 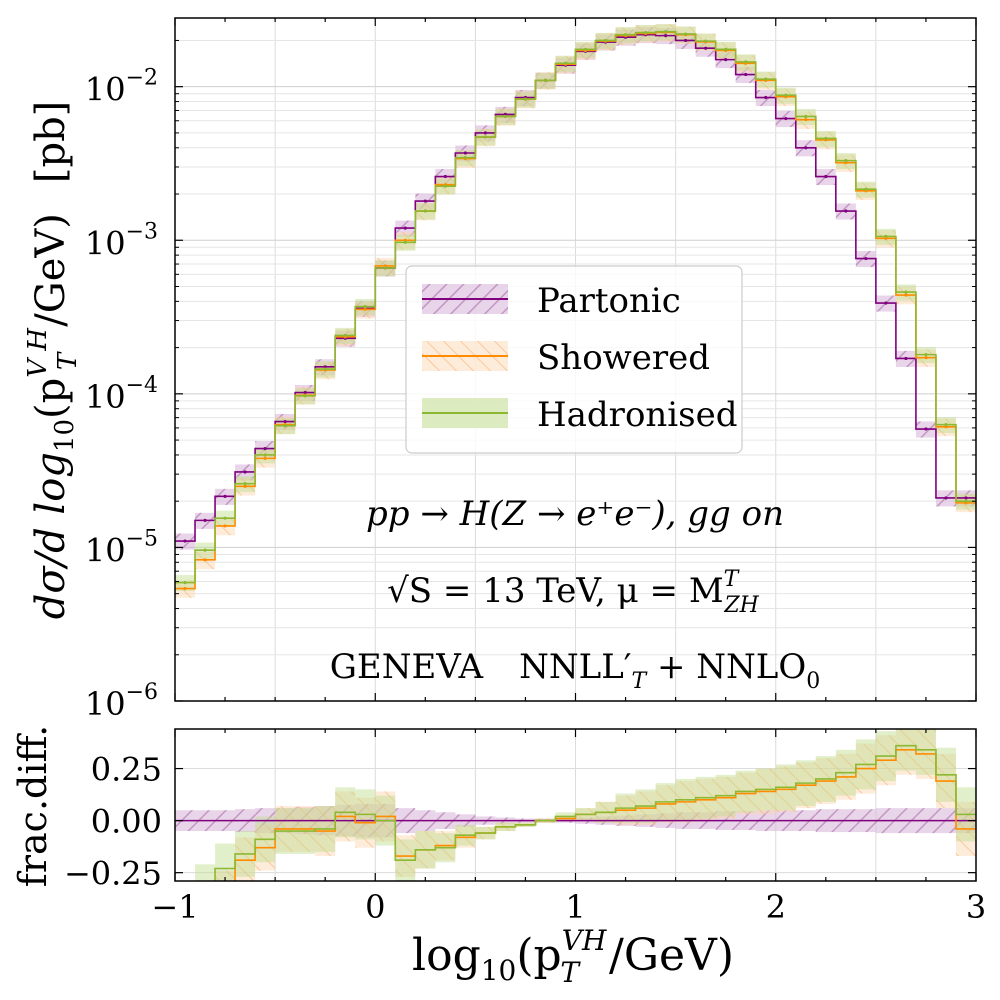 I want to click on y-tick-exp: −4, so click(x=142, y=385).